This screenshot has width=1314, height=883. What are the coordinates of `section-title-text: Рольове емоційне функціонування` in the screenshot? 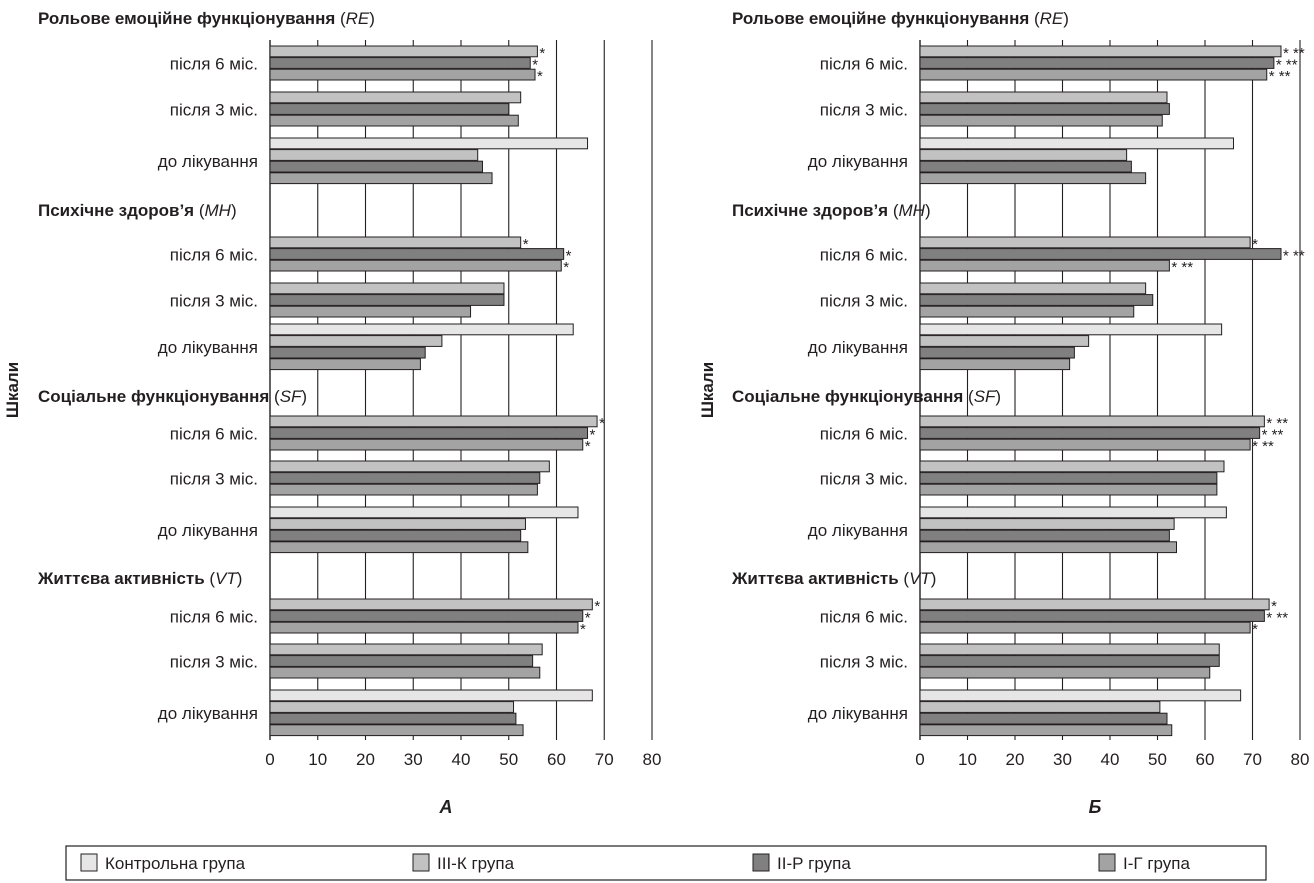 It's located at (186, 18).